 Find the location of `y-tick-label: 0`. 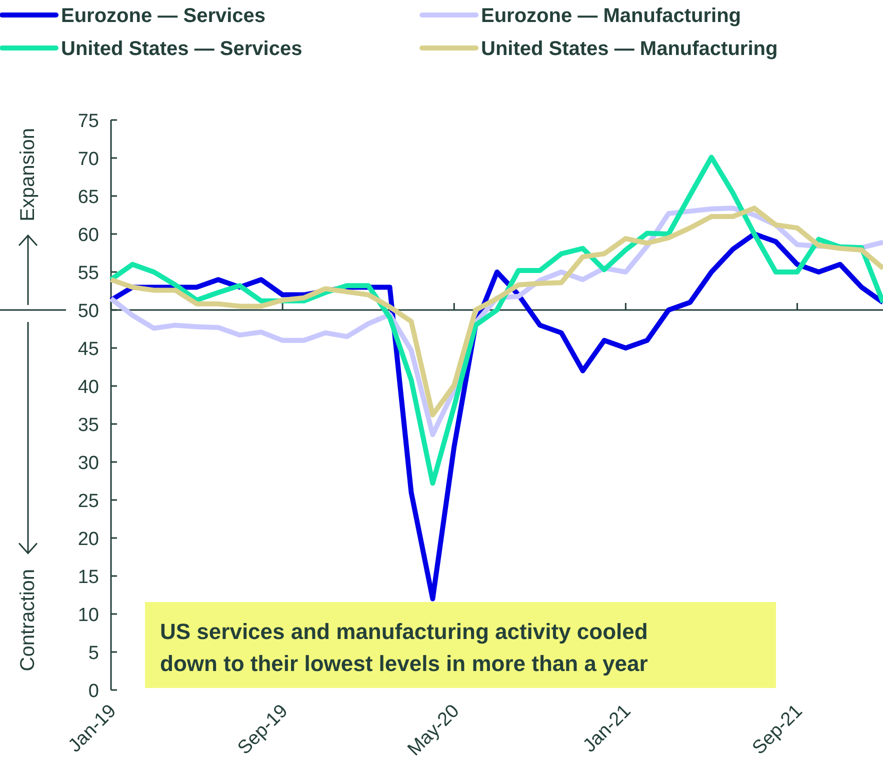

y-tick-label: 0 is located at coordinates (93, 691).